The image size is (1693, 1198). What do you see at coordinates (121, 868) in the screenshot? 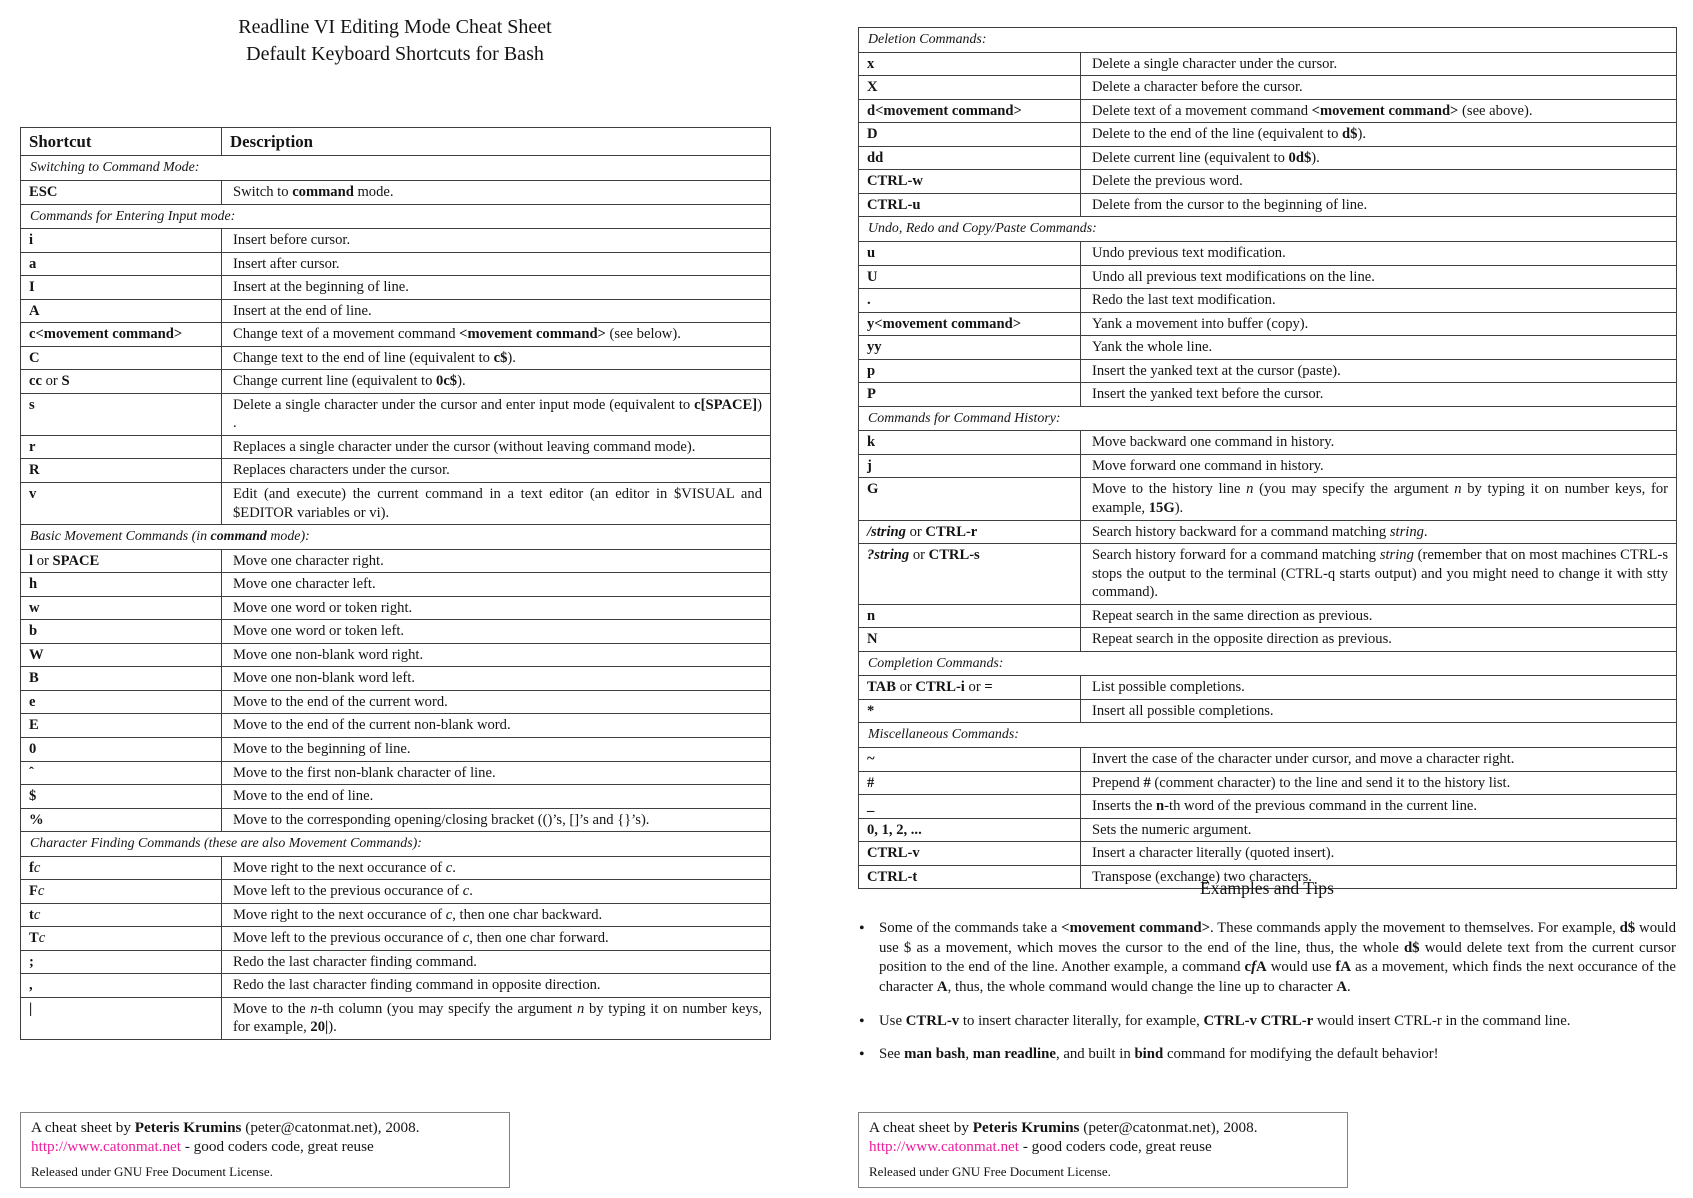
I see `shortcut-cell: fc` at bounding box center [121, 868].